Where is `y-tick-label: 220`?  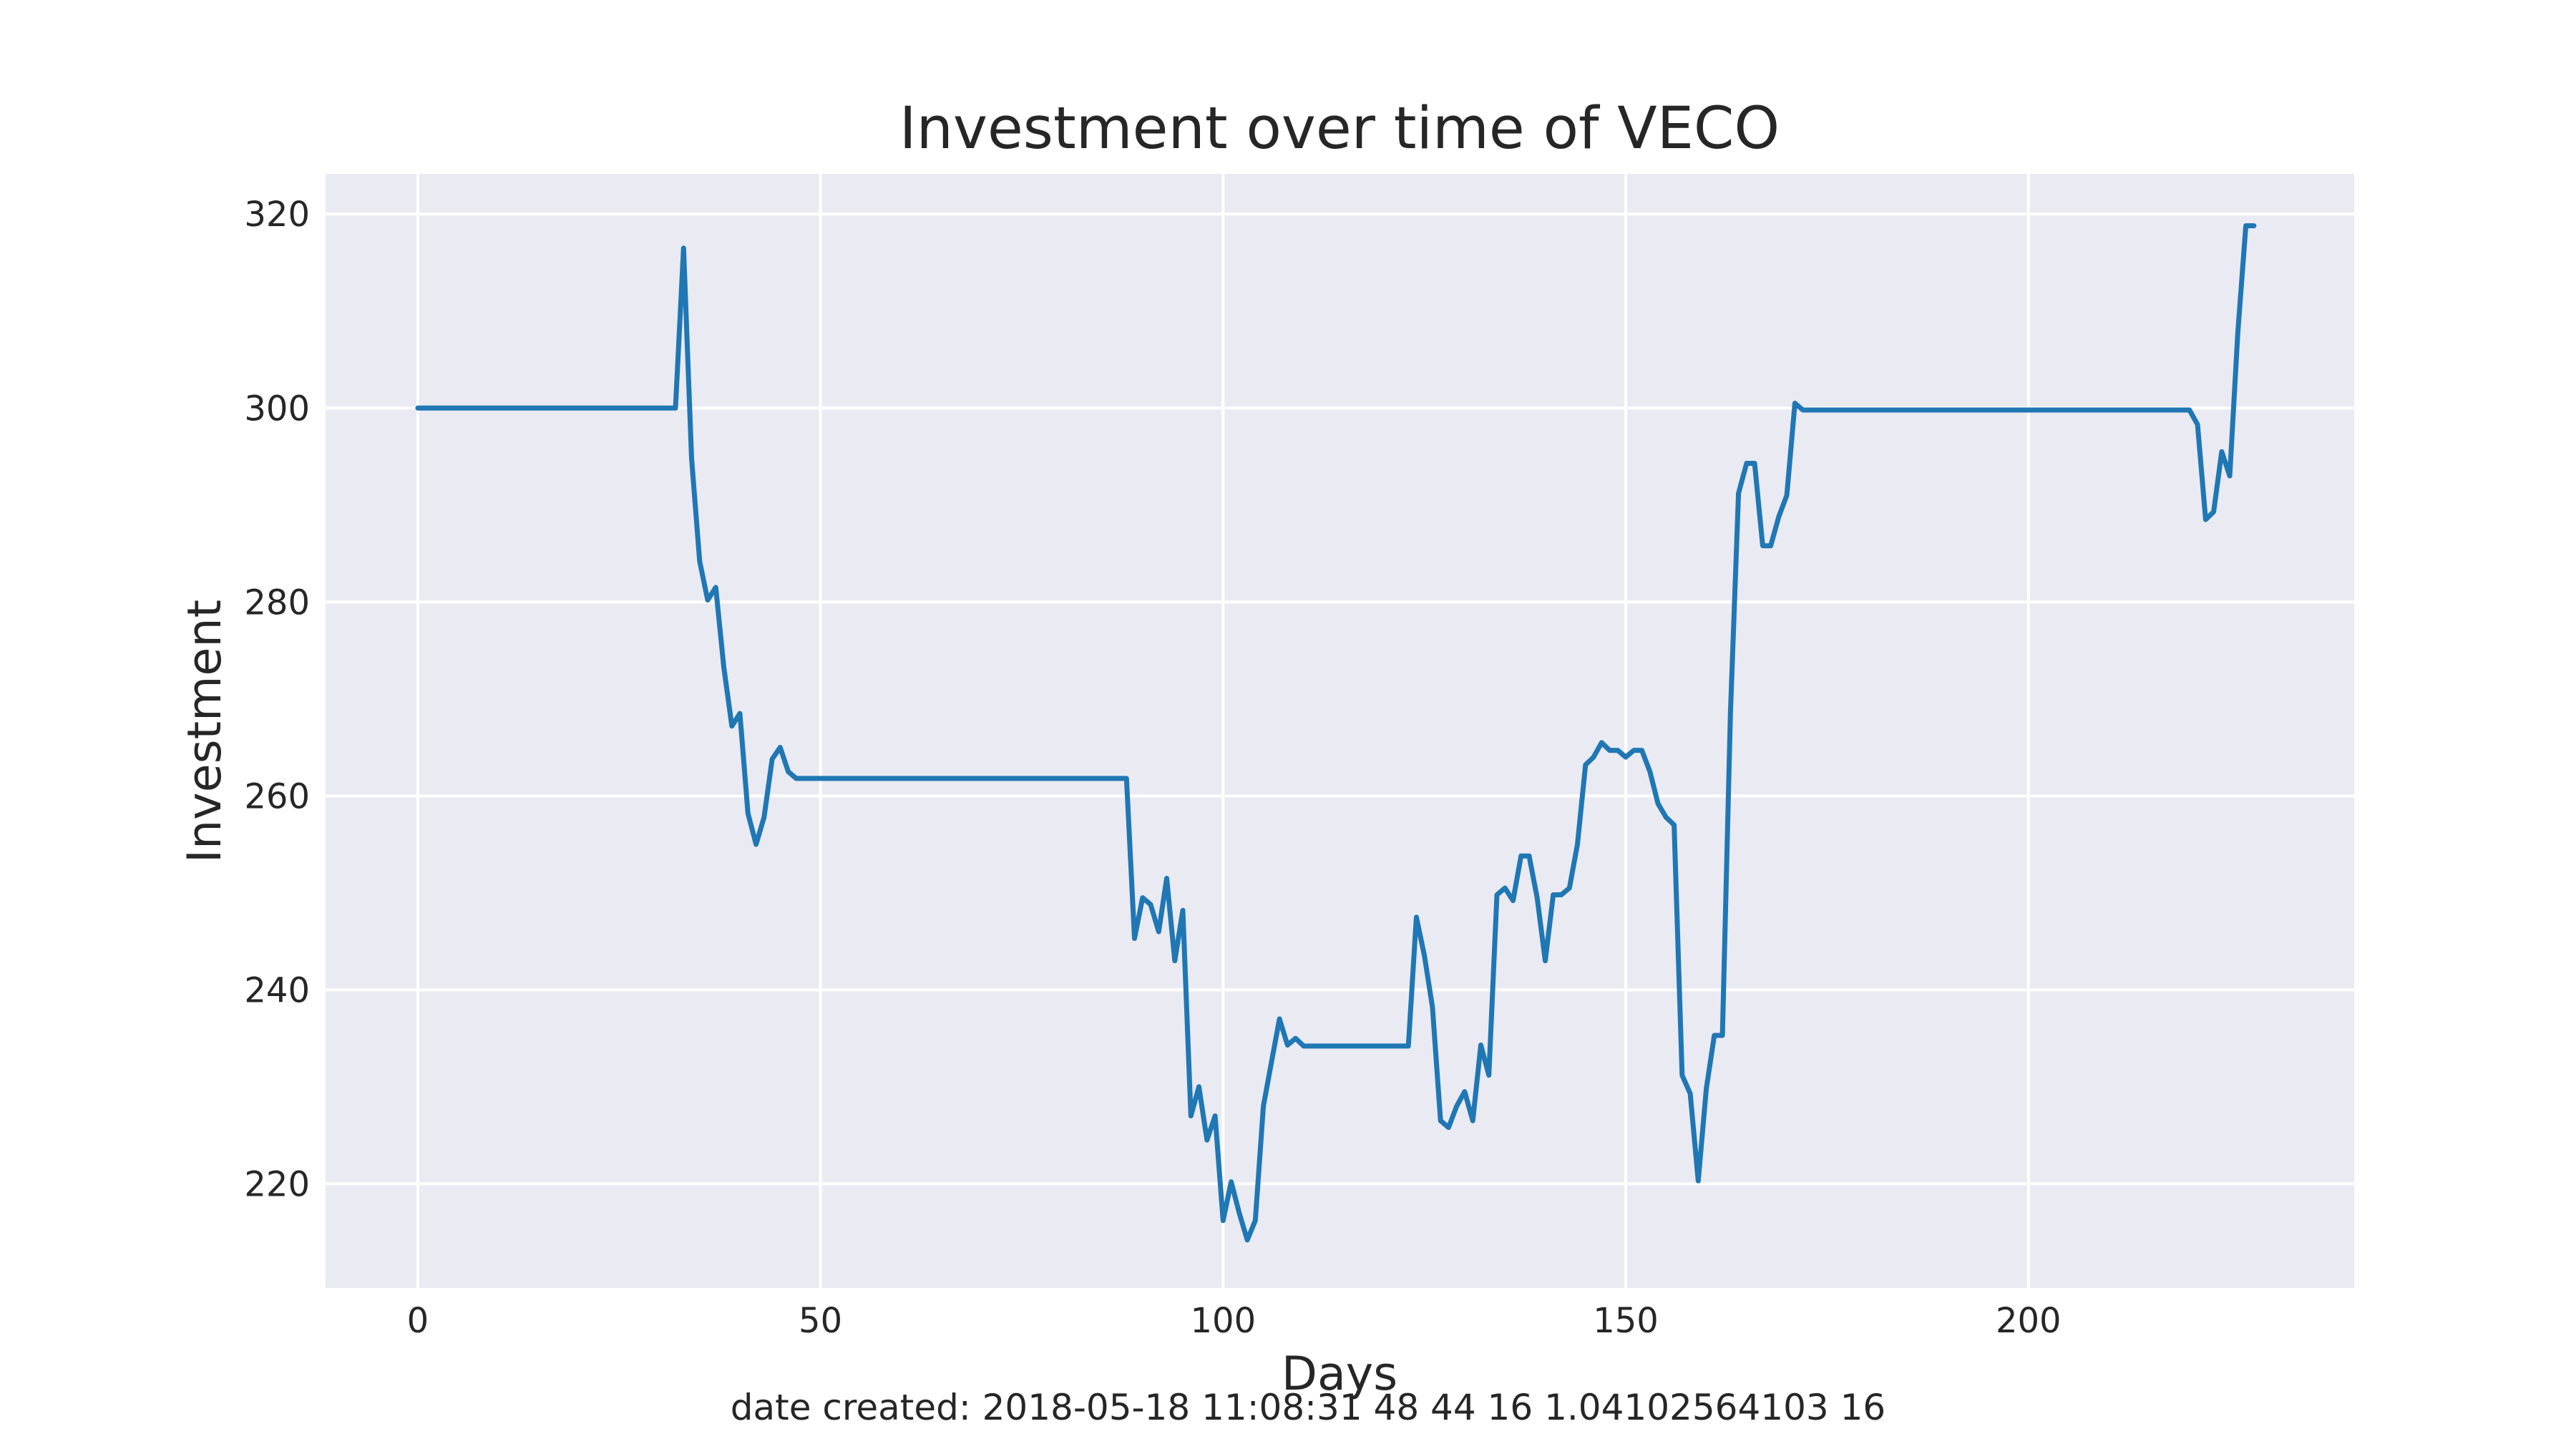
y-tick-label: 220 is located at coordinates (277, 1184).